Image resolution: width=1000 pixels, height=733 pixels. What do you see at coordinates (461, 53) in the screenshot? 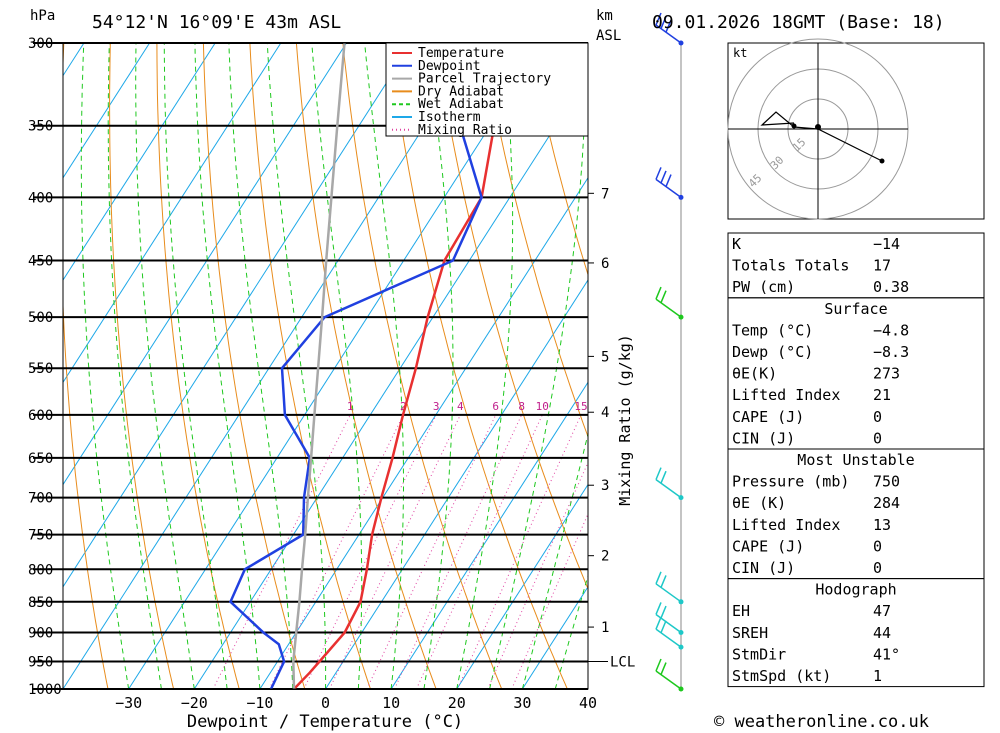
I see `legend-entry: Temperature` at bounding box center [461, 53].